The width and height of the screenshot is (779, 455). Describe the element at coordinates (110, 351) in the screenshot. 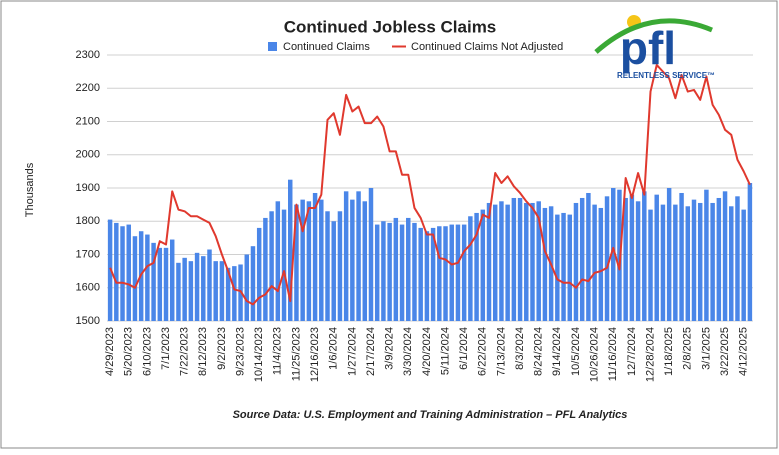

I see `x-tick-label: 4/29/2023` at that location.